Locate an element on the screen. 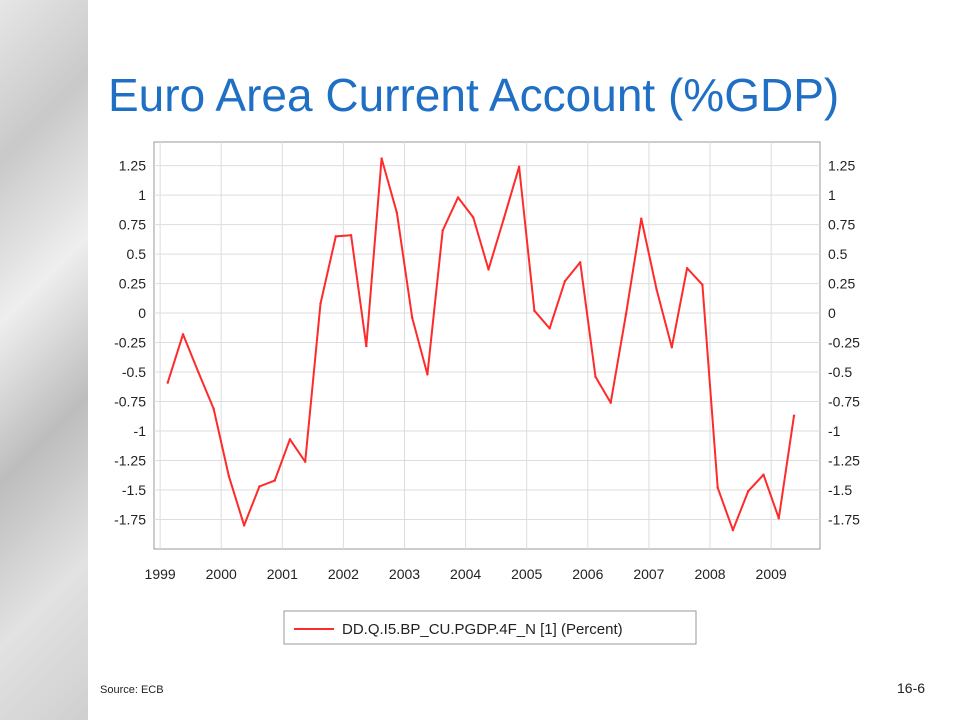 This screenshot has height=720, width=960. y-tick-label-left: -0.75 is located at coordinates (130, 402).